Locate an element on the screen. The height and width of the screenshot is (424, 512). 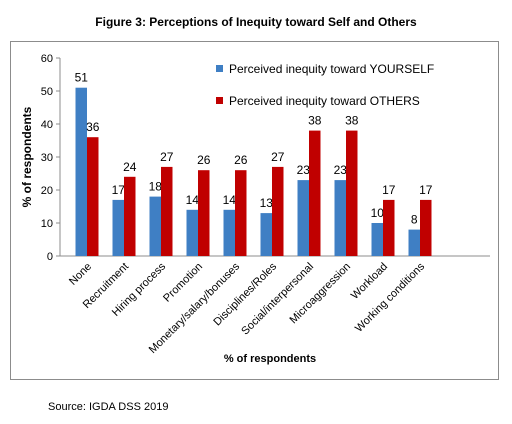
y-tick-label: 60 is located at coordinates (47, 59).